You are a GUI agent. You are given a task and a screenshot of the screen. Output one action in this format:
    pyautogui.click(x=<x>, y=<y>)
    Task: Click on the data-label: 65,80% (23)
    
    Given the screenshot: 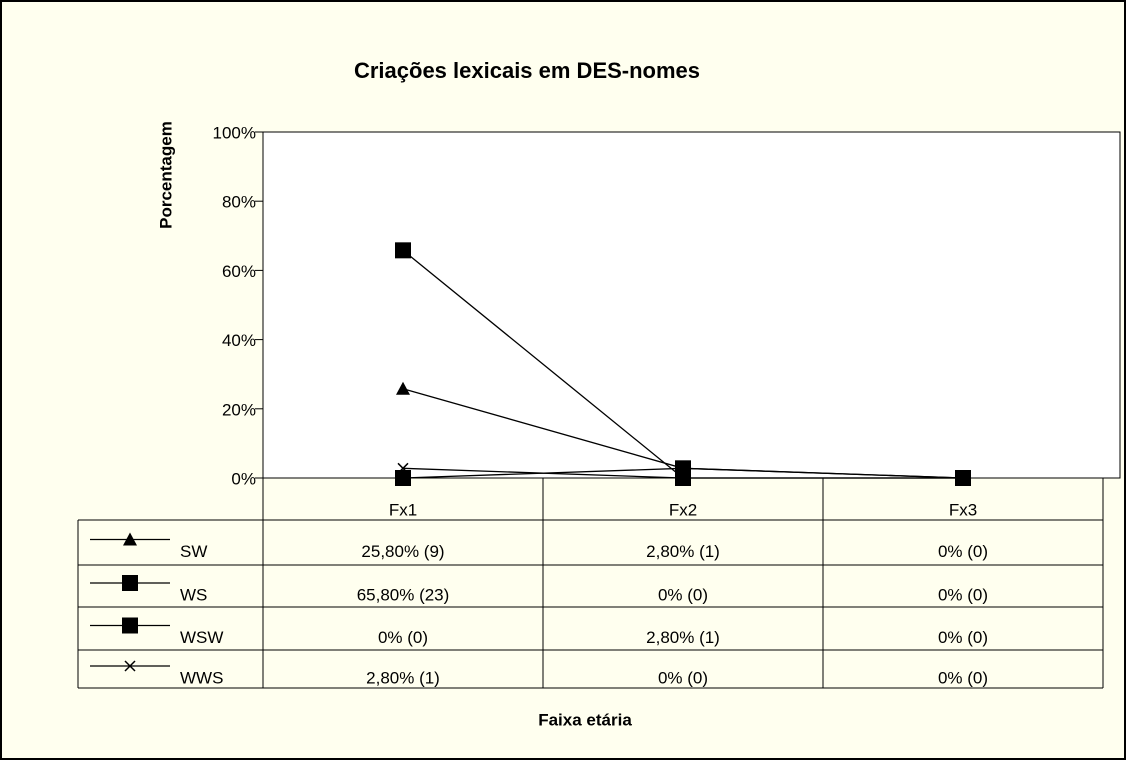 What is the action you would take?
    pyautogui.click(x=403, y=594)
    